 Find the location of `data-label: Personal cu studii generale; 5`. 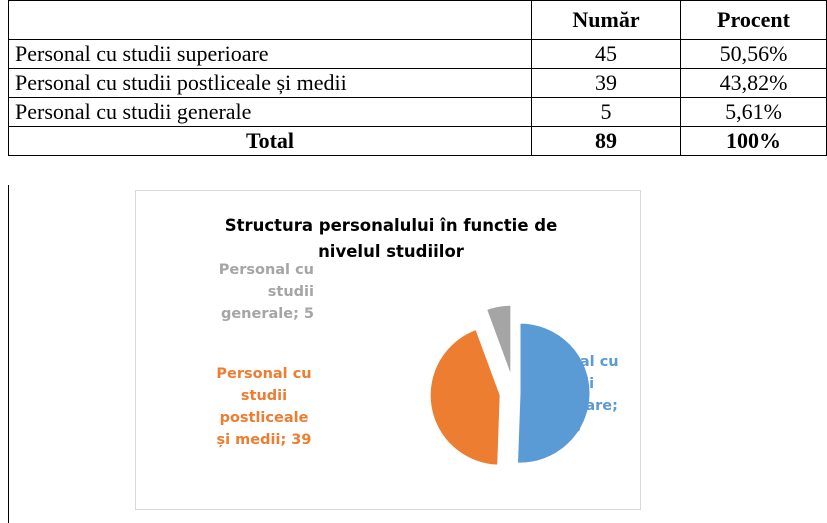

data-label: Personal cu studii generale; 5 is located at coordinates (266, 292).